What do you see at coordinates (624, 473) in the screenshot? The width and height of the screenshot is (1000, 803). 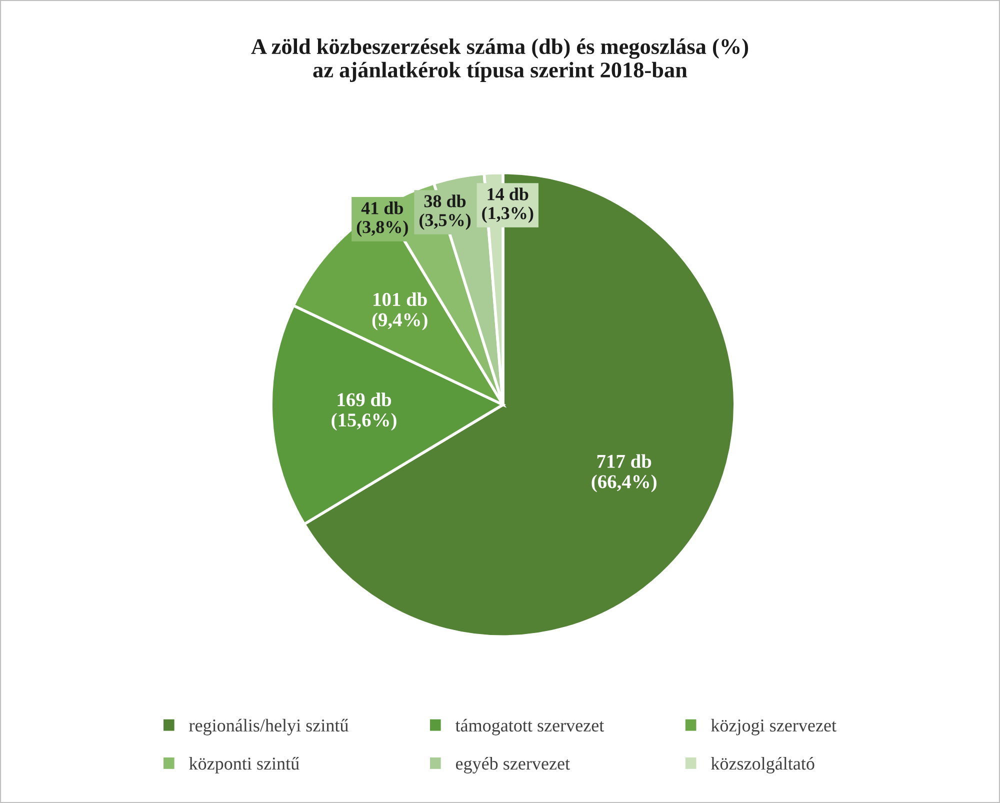 I see `data-label: 717 db (66,4%)` at bounding box center [624, 473].